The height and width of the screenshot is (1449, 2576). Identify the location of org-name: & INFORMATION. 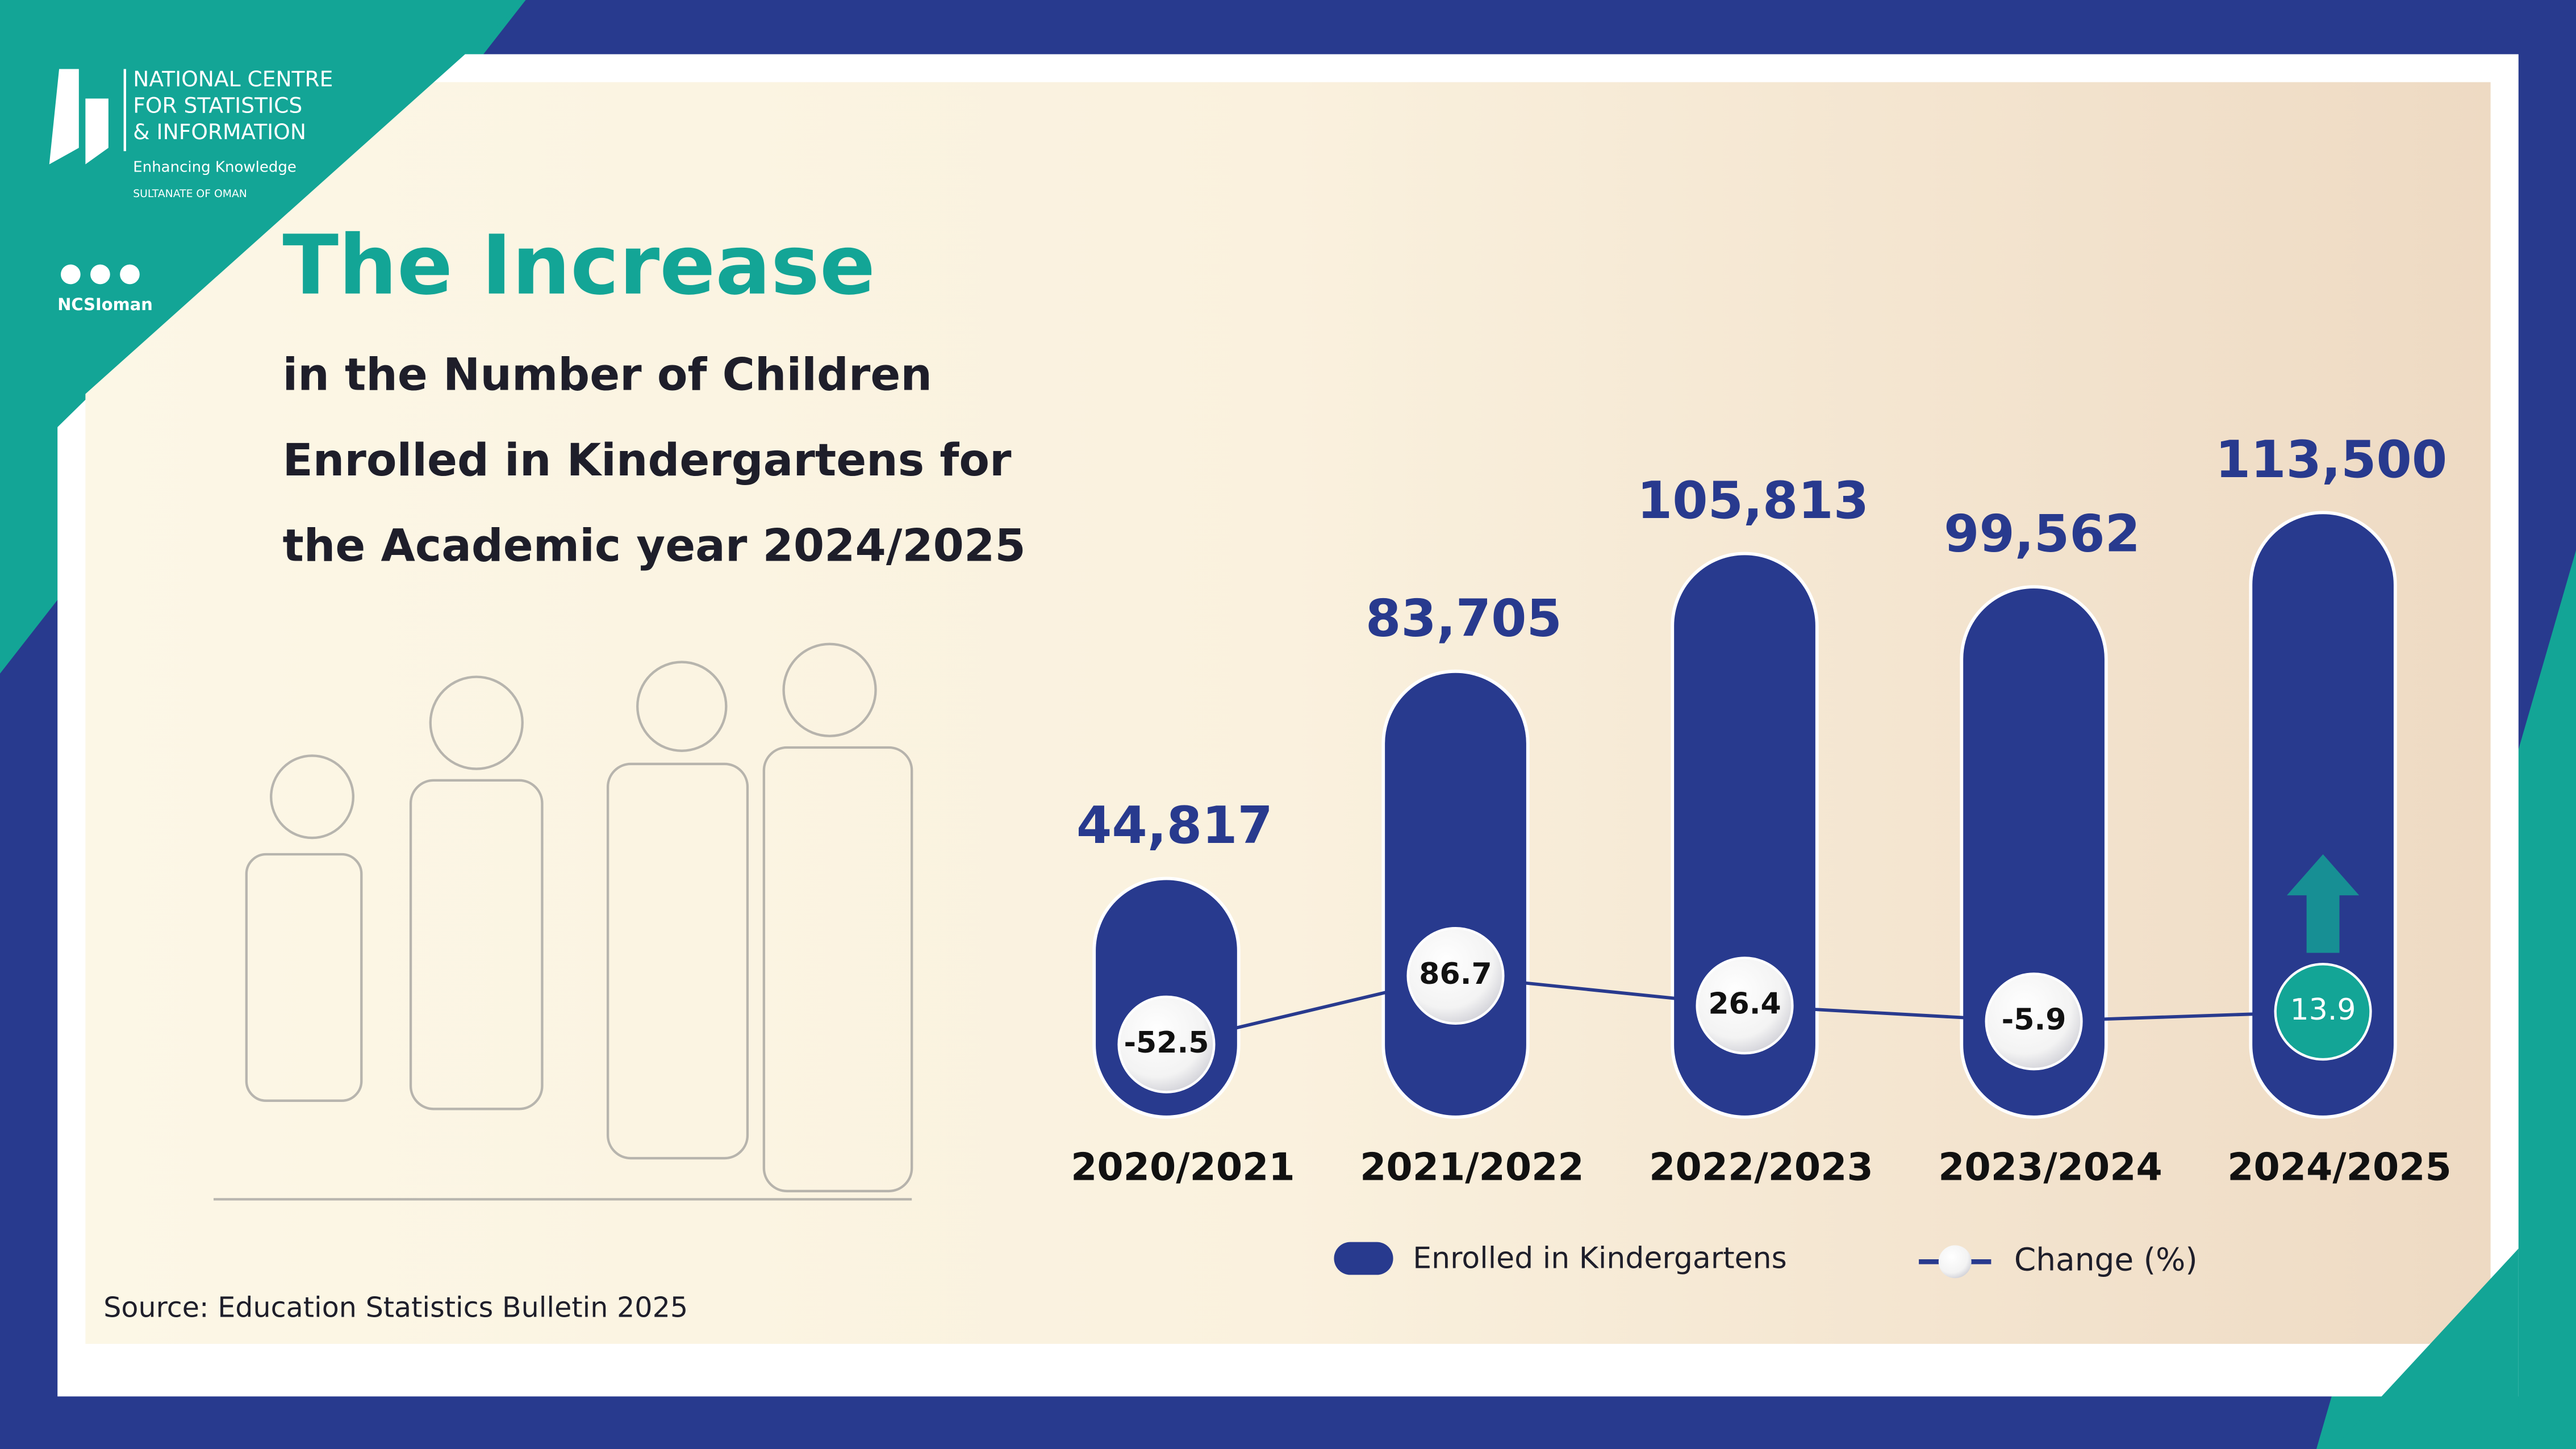
(220, 132).